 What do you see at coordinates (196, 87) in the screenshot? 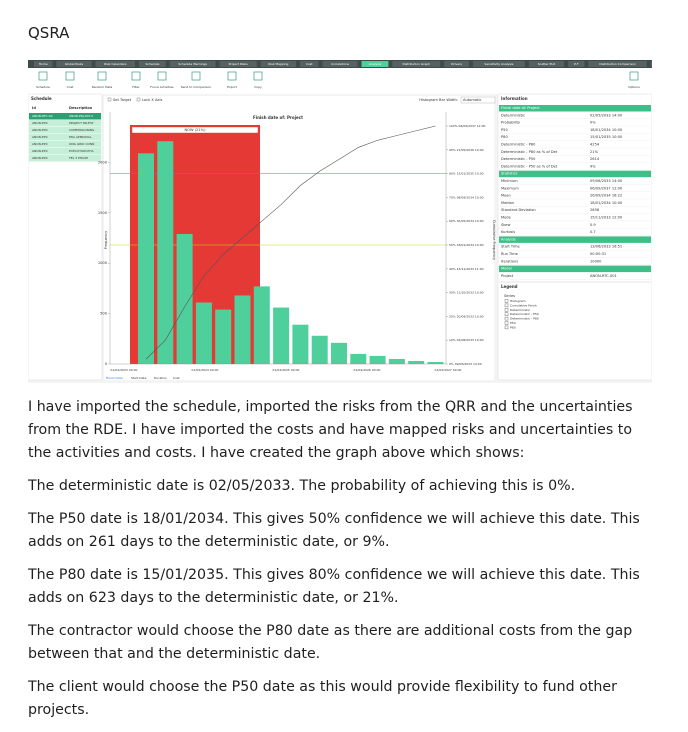
I see `button-label: Send to Comparison` at bounding box center [196, 87].